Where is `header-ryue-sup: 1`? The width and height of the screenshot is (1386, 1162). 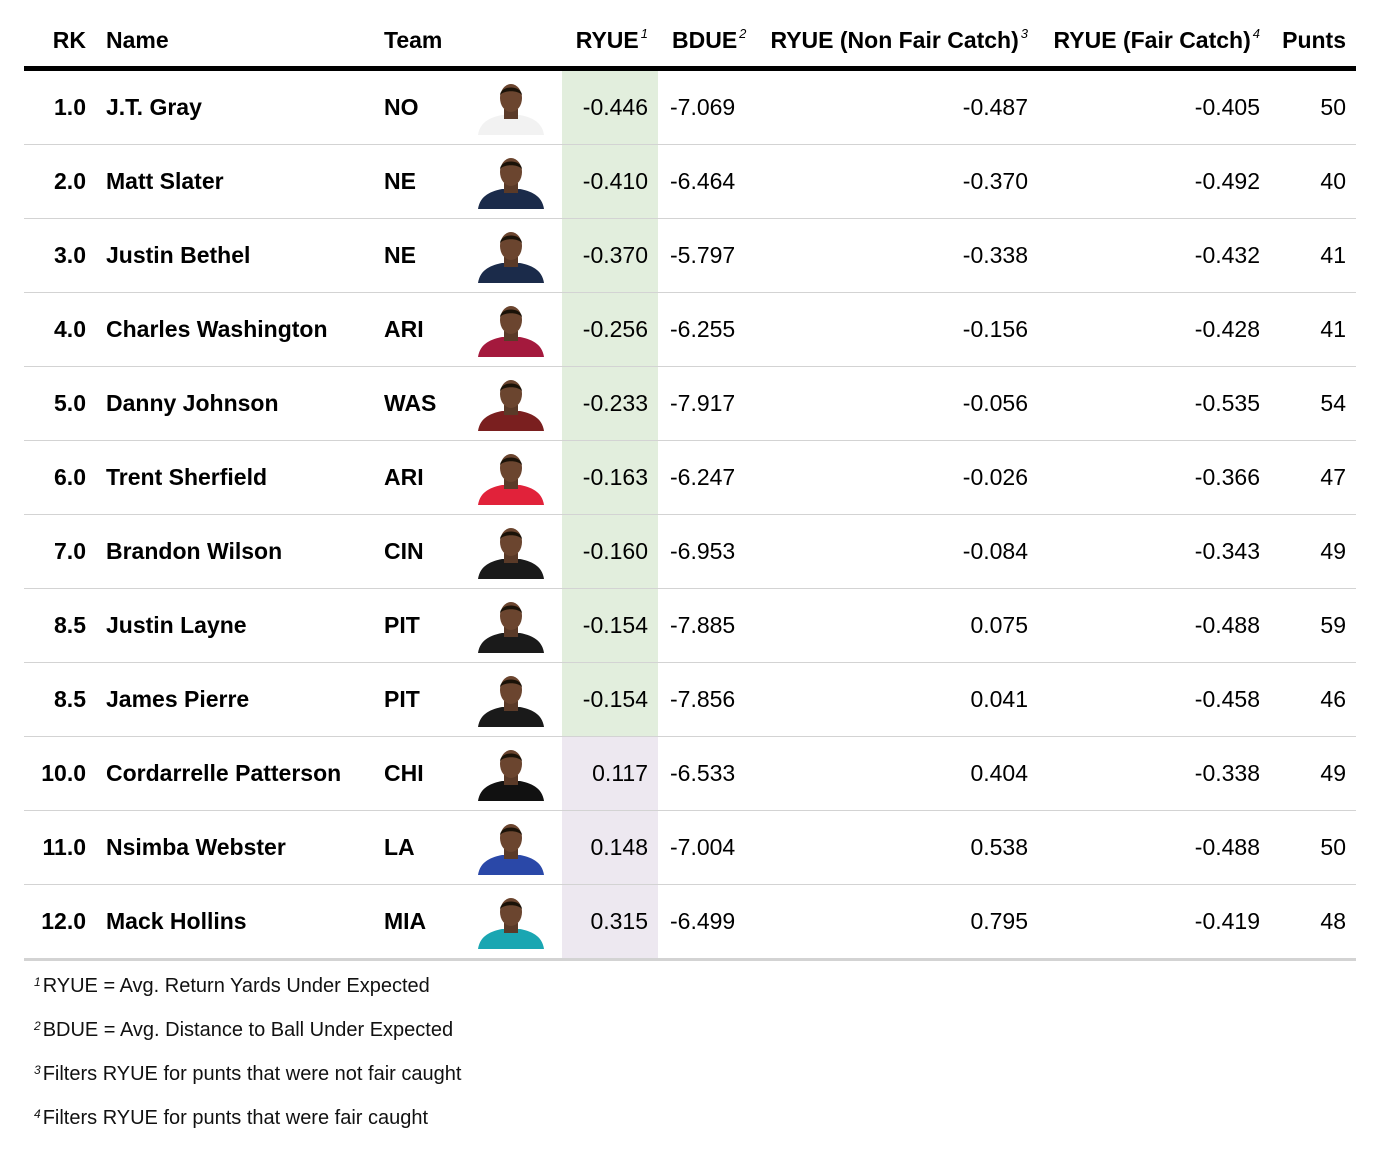
header-ryue-sup: 1 is located at coordinates (644, 33).